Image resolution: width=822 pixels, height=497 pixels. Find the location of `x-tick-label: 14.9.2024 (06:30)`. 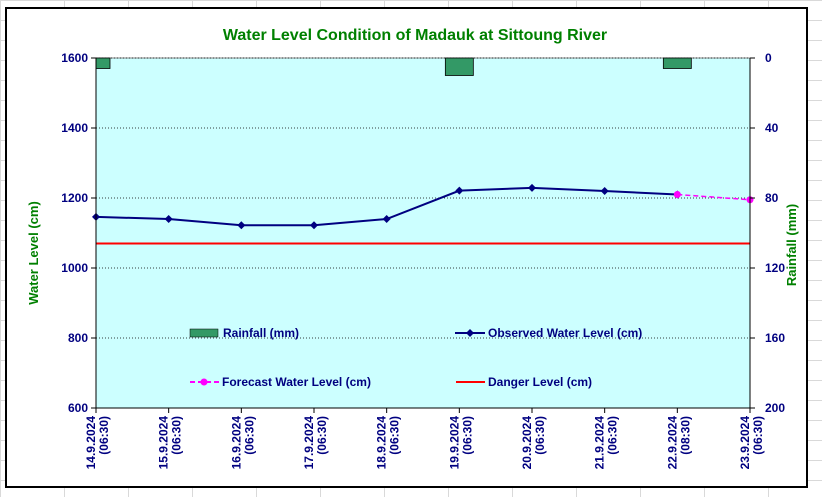

x-tick-label: 14.9.2024 (06:30) is located at coordinates (97, 443).